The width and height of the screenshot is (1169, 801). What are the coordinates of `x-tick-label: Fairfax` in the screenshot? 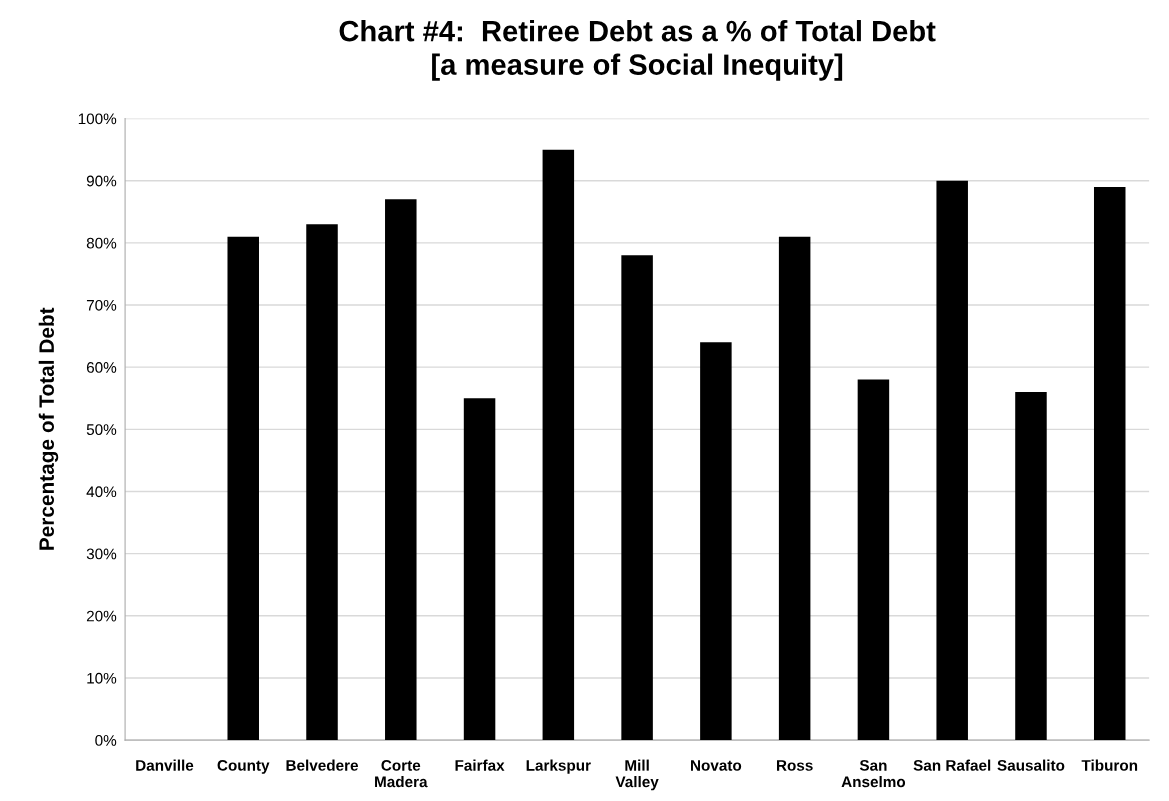 It's located at (480, 765).